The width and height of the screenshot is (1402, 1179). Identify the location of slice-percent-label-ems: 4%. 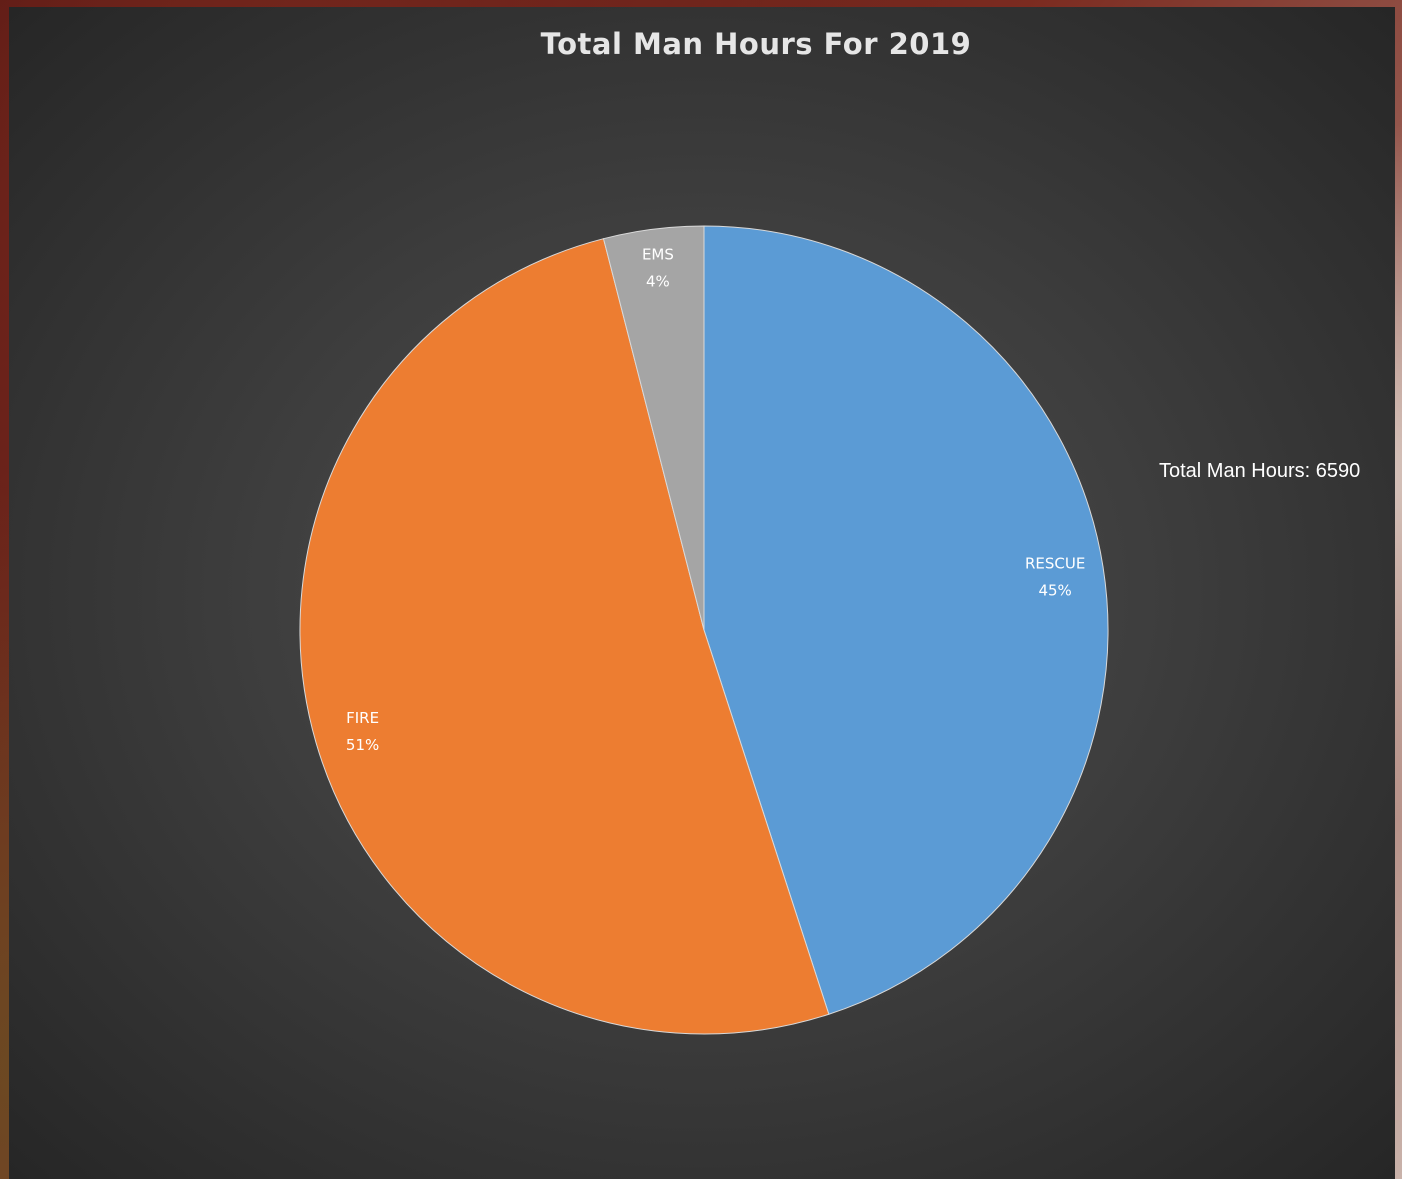
(658, 281).